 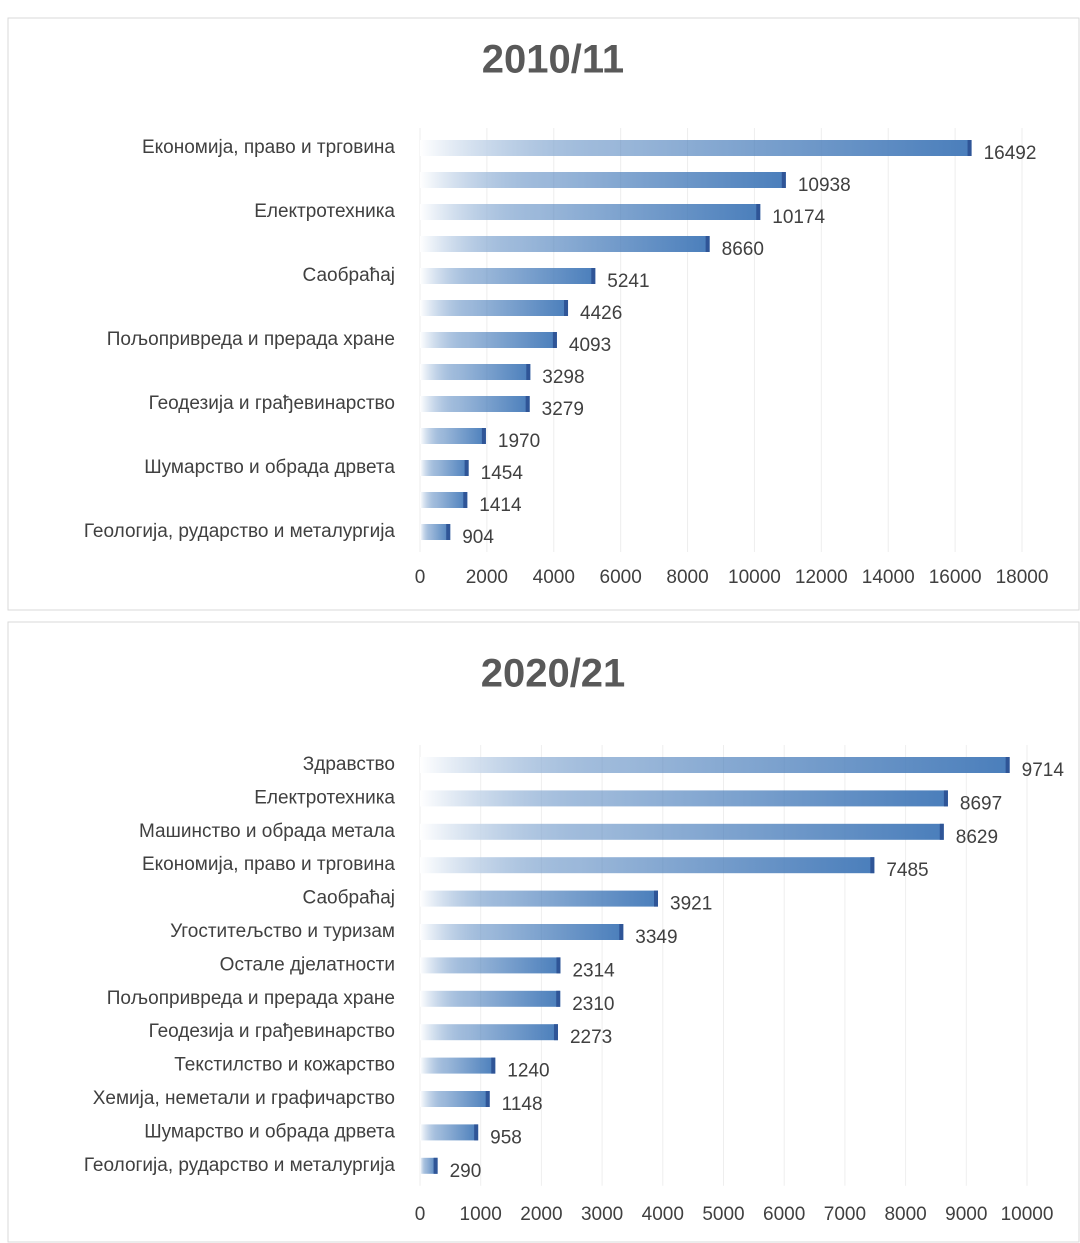 What do you see at coordinates (628, 281) in the screenshot?
I see `value-label: 5241` at bounding box center [628, 281].